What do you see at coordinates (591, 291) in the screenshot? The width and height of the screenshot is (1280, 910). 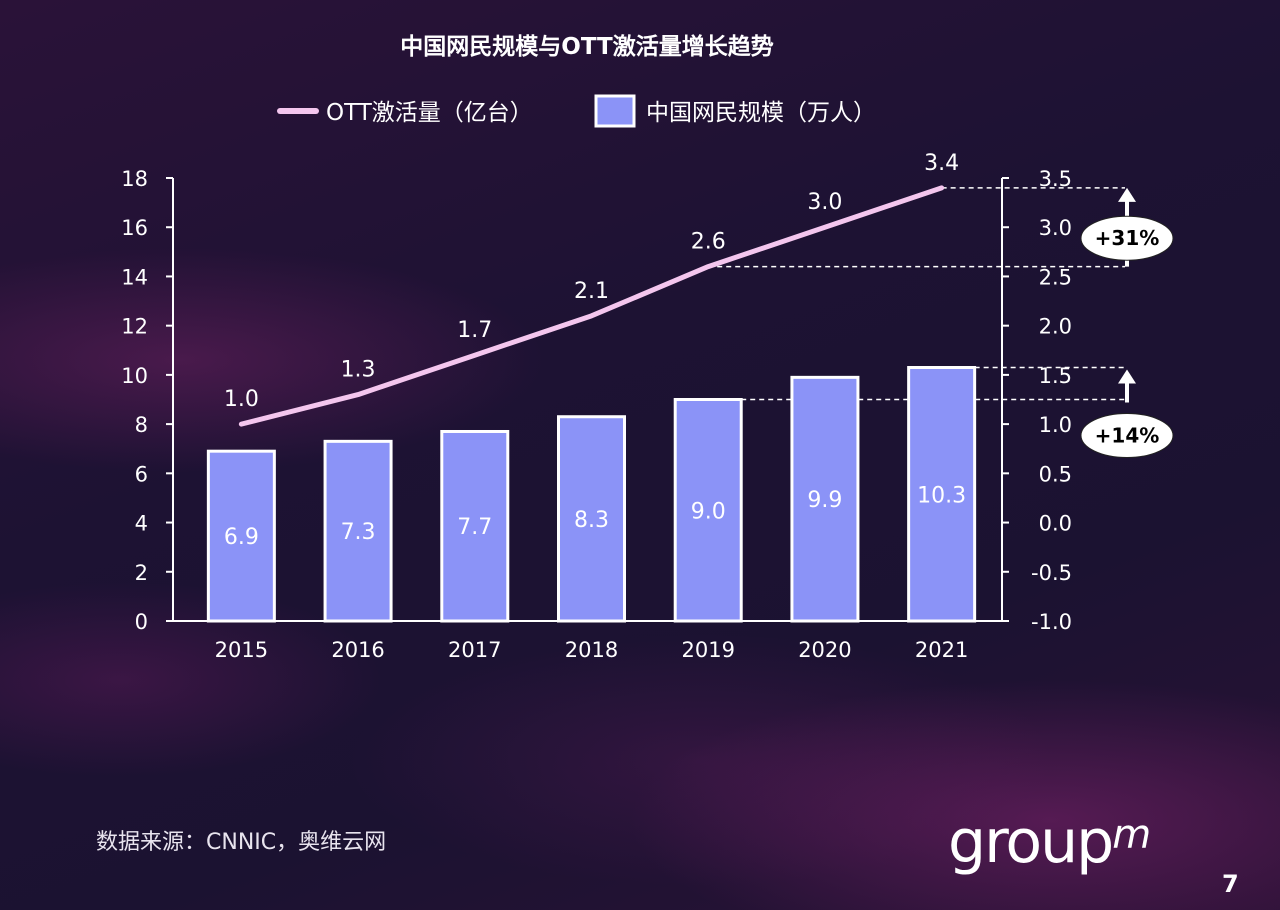 I see `line-value-label: 2.1` at bounding box center [591, 291].